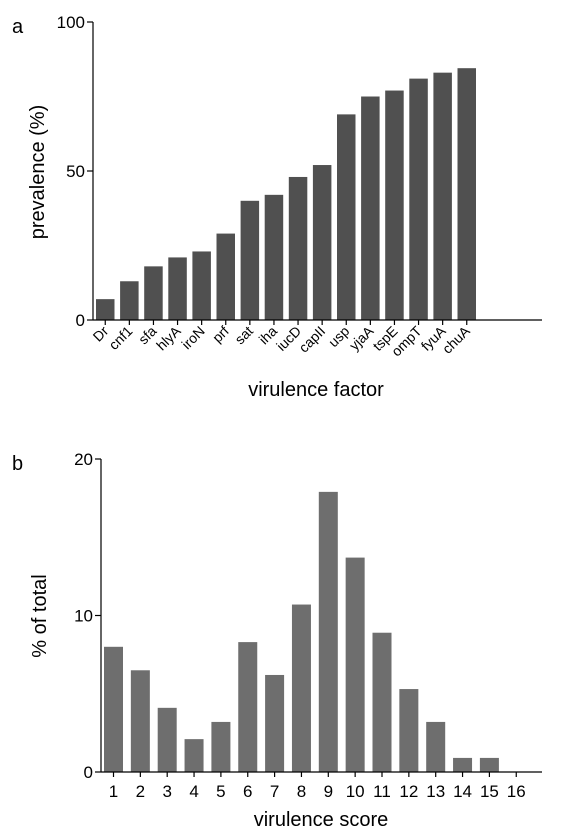 This screenshot has height=833, width=570. I want to click on panel-a-letter: a, so click(18, 27).